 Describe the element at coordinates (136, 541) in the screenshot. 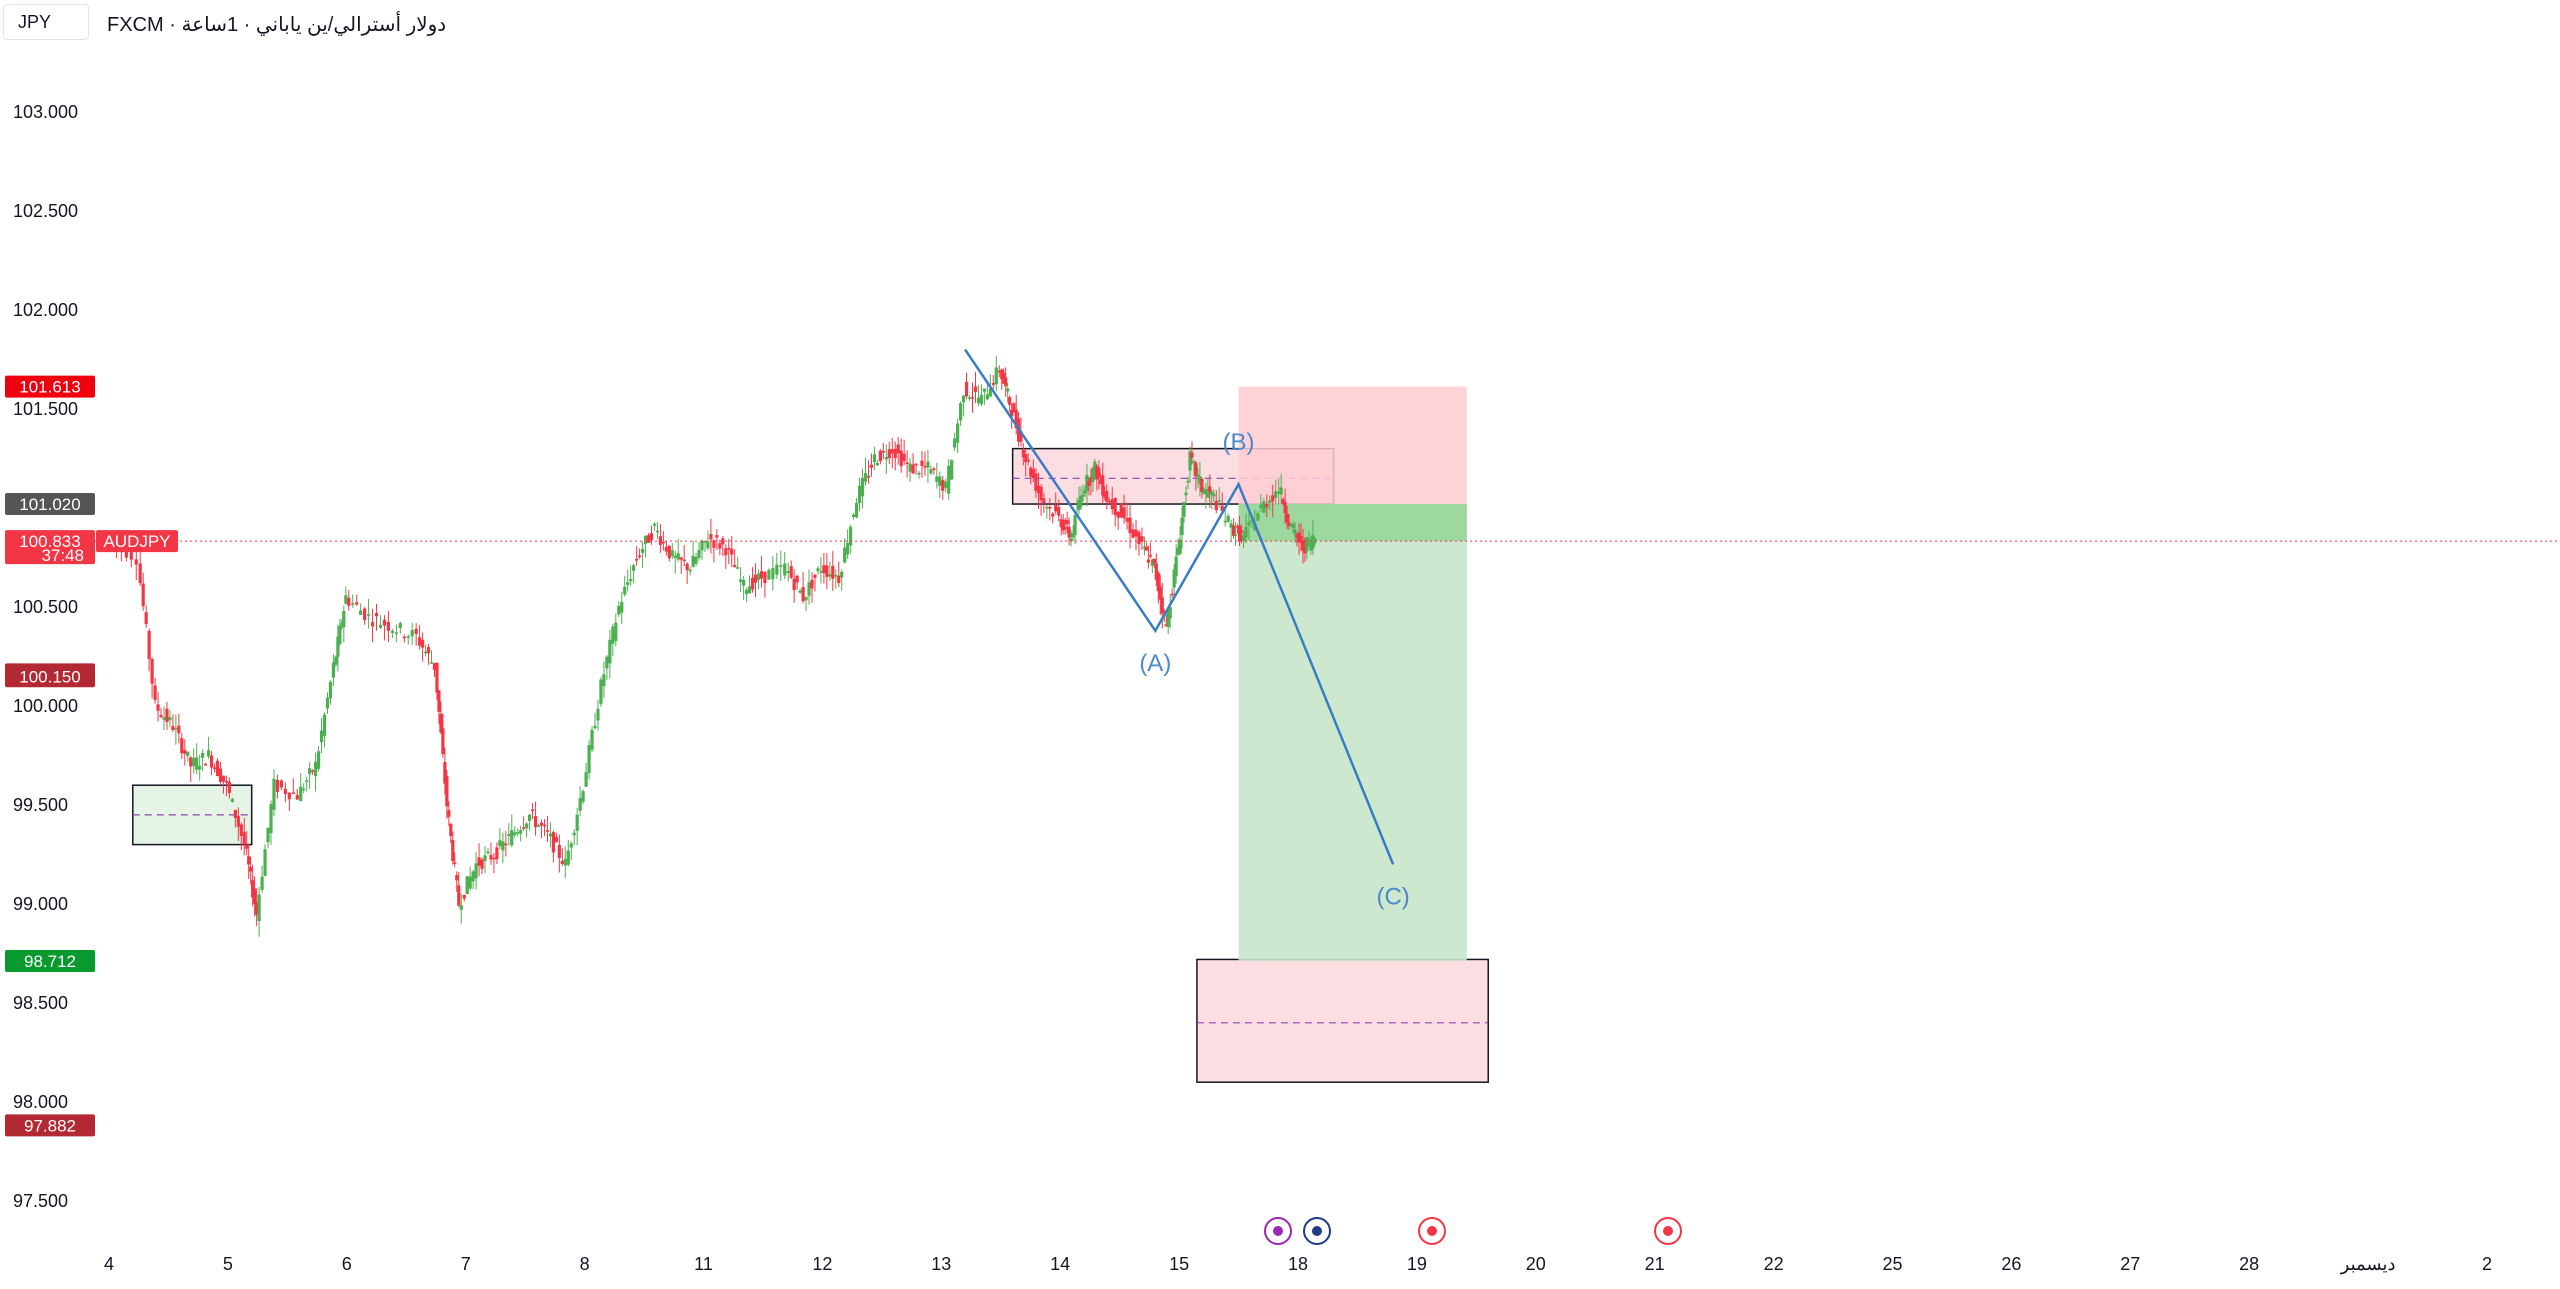

I see `symbol-tag-label: AUDJPY` at that location.